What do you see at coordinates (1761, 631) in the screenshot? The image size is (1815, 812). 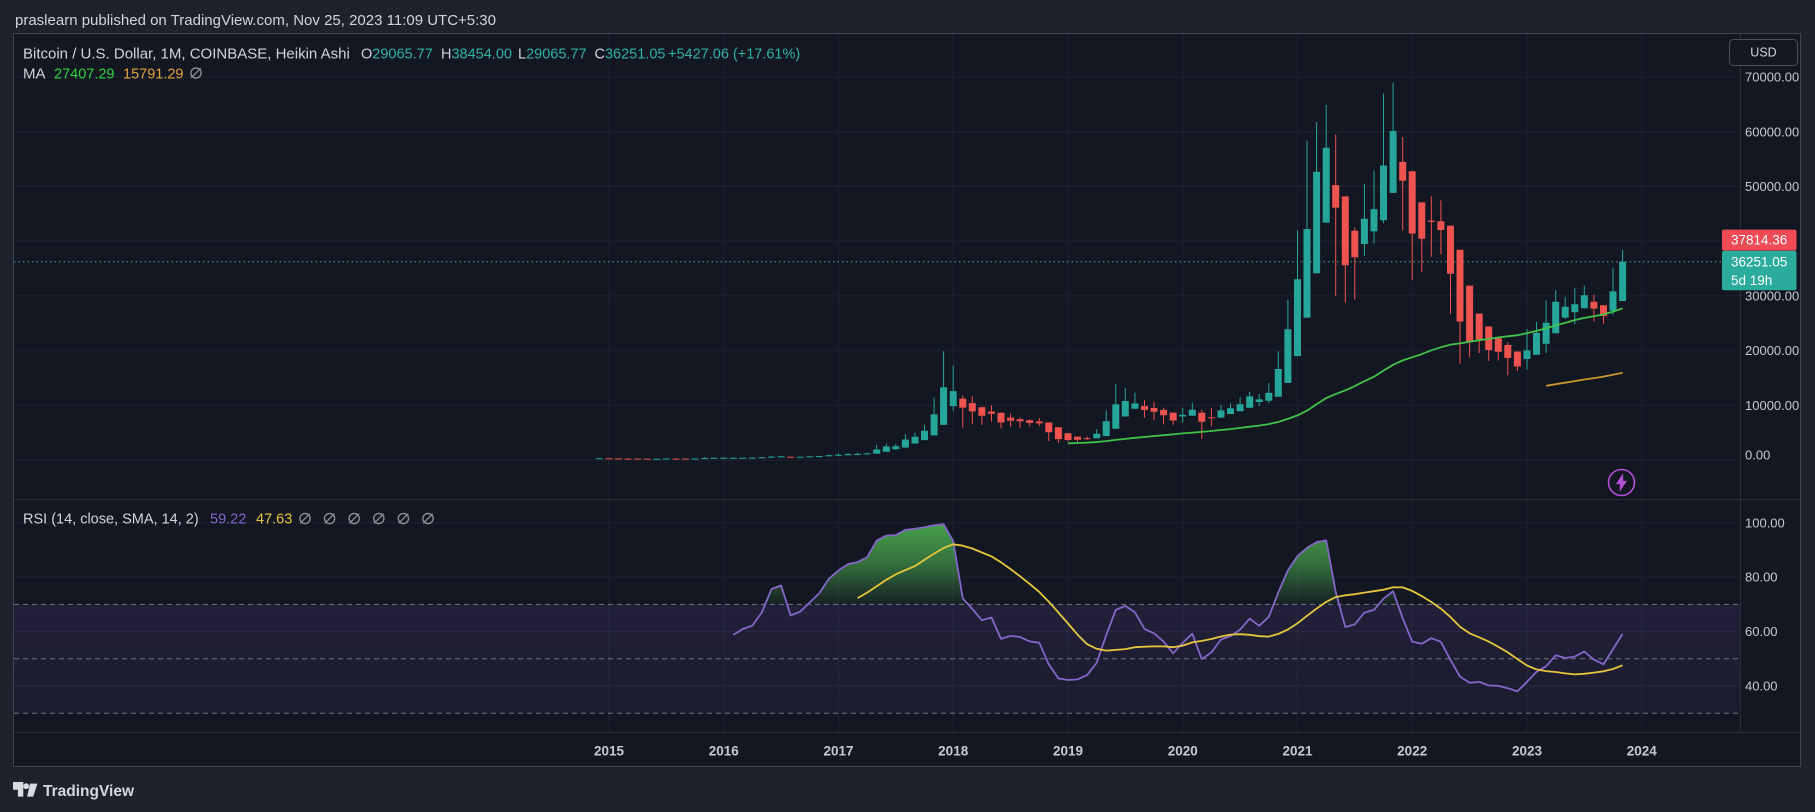 I see `svg-text: 60.00` at bounding box center [1761, 631].